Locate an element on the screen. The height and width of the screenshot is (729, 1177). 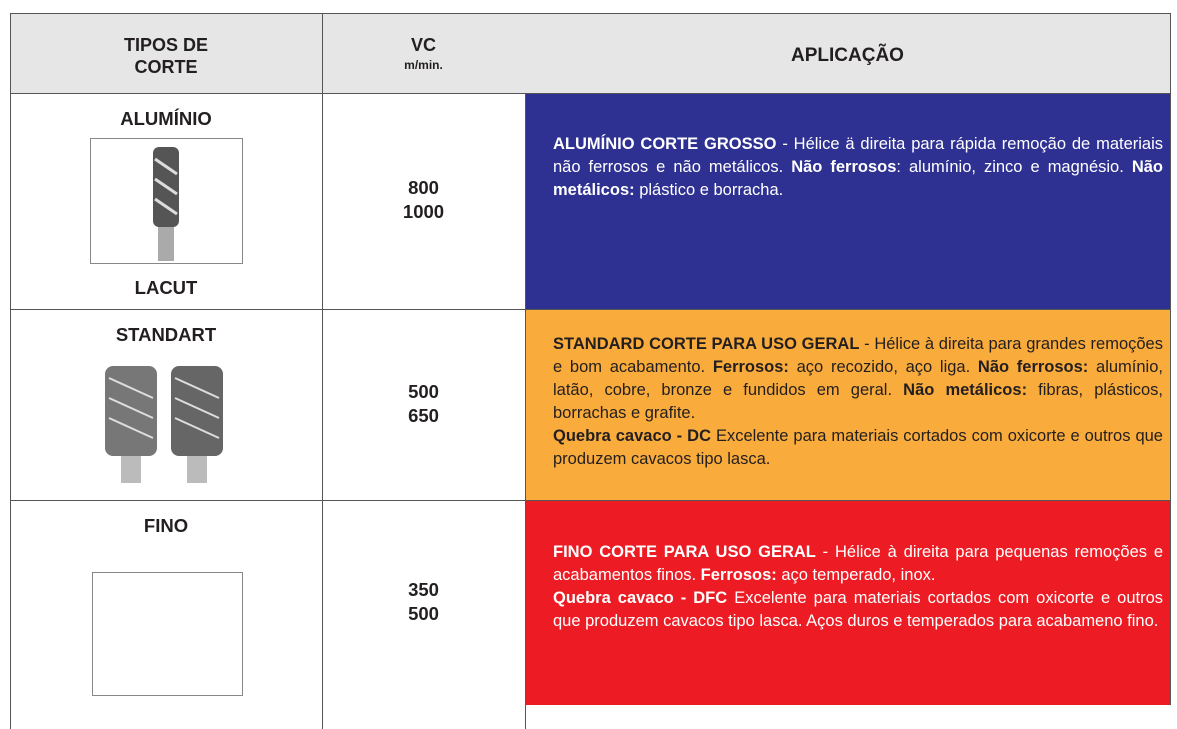
header-line: TIPOS DE is located at coordinates (165, 45).